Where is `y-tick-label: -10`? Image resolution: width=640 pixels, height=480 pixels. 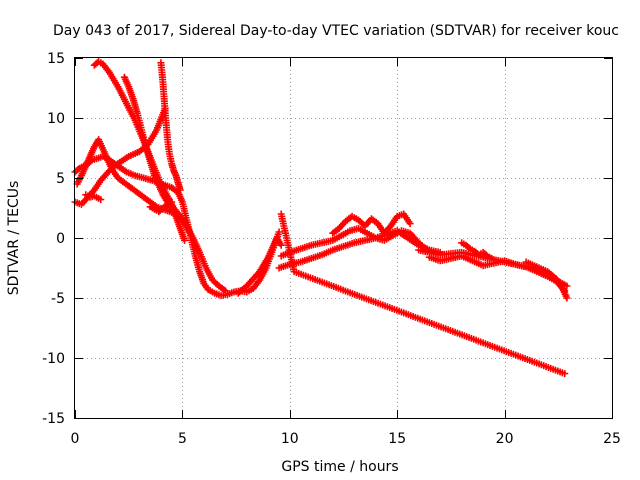
y-tick-label: -10 is located at coordinates (53, 359).